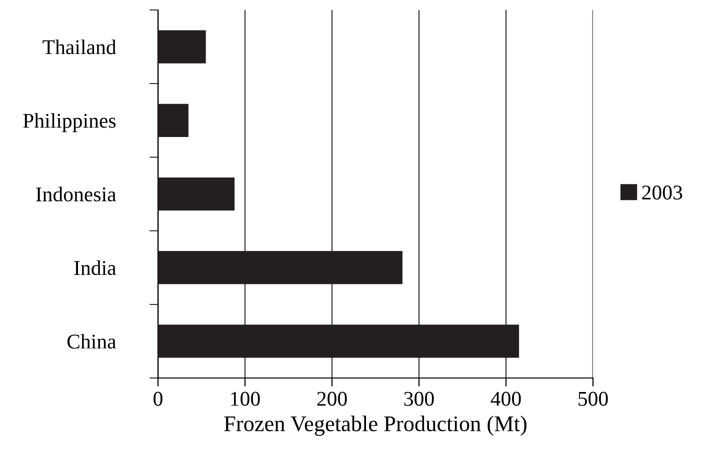 This screenshot has height=452, width=725. Describe the element at coordinates (332, 399) in the screenshot. I see `x-tick-label: 200` at that location.